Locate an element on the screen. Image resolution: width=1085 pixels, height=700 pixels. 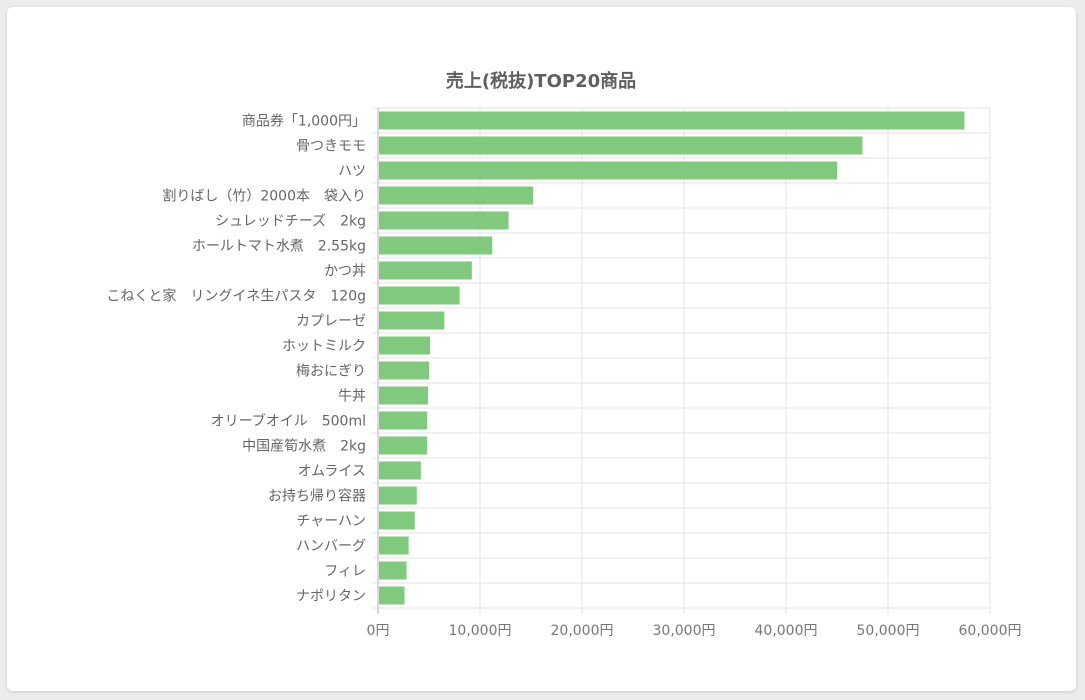
category-label: ナポリタン is located at coordinates (331, 597).